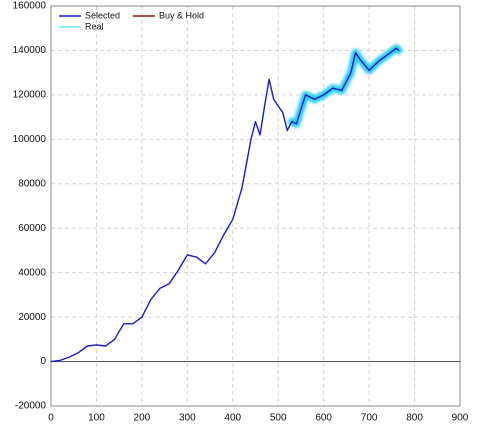 Image resolution: width=477 pixels, height=436 pixels. Describe the element at coordinates (369, 418) in the screenshot. I see `x-tick-label: 700` at that location.